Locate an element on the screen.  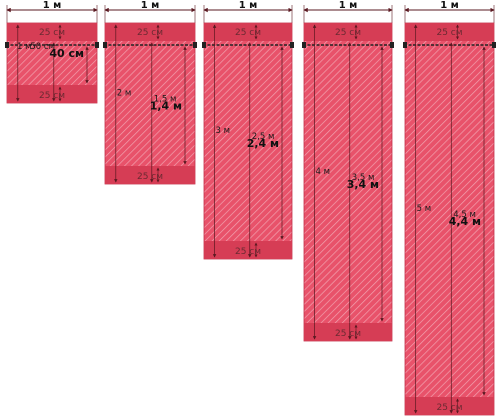
total-length-label: 4 м is located at coordinates (323, 172).